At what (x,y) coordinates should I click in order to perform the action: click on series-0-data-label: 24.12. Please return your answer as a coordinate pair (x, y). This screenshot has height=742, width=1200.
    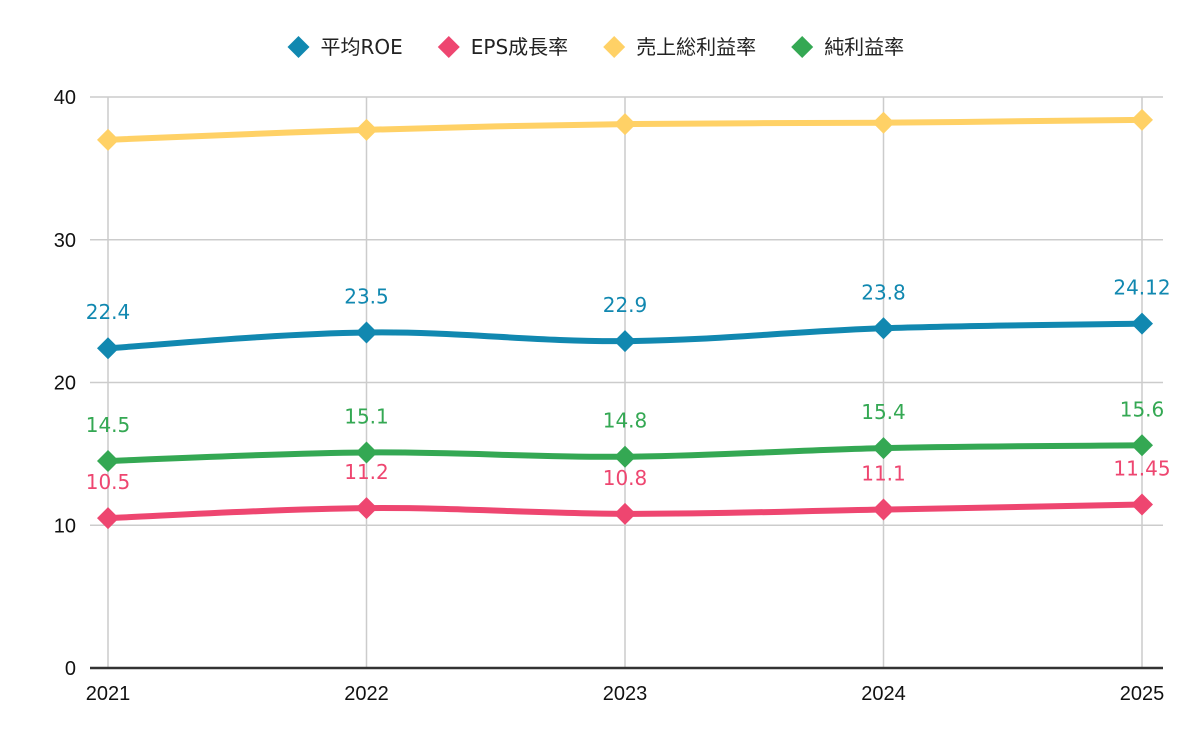
    Looking at the image, I should click on (1141, 288).